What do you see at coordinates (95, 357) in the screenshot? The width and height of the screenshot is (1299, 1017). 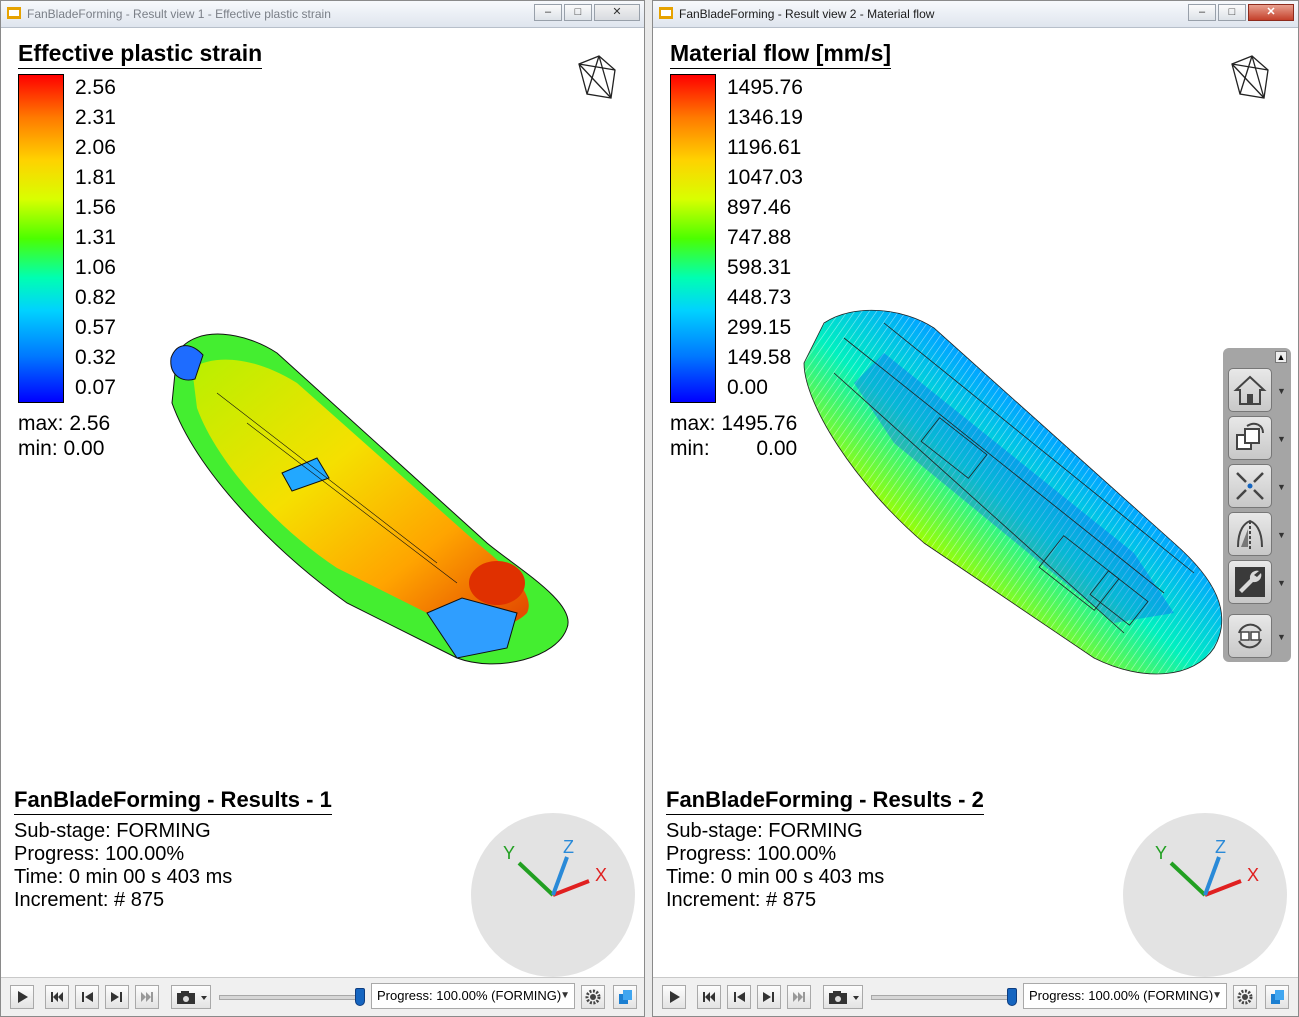 I see `legend-tick: 0.32` at bounding box center [95, 357].